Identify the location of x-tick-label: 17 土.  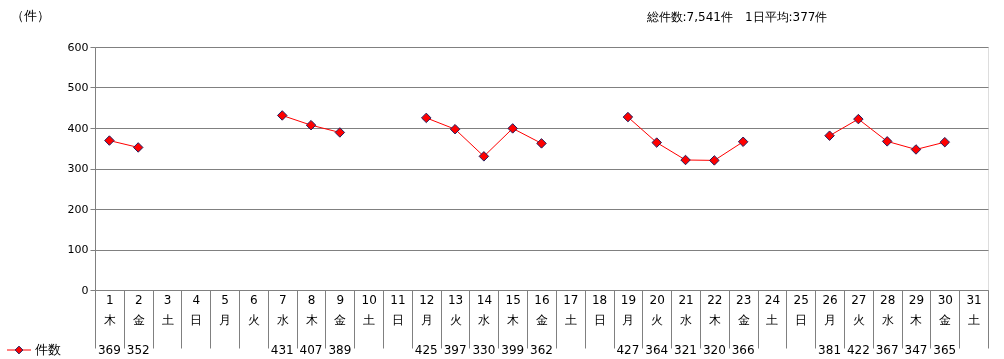
(571, 309).